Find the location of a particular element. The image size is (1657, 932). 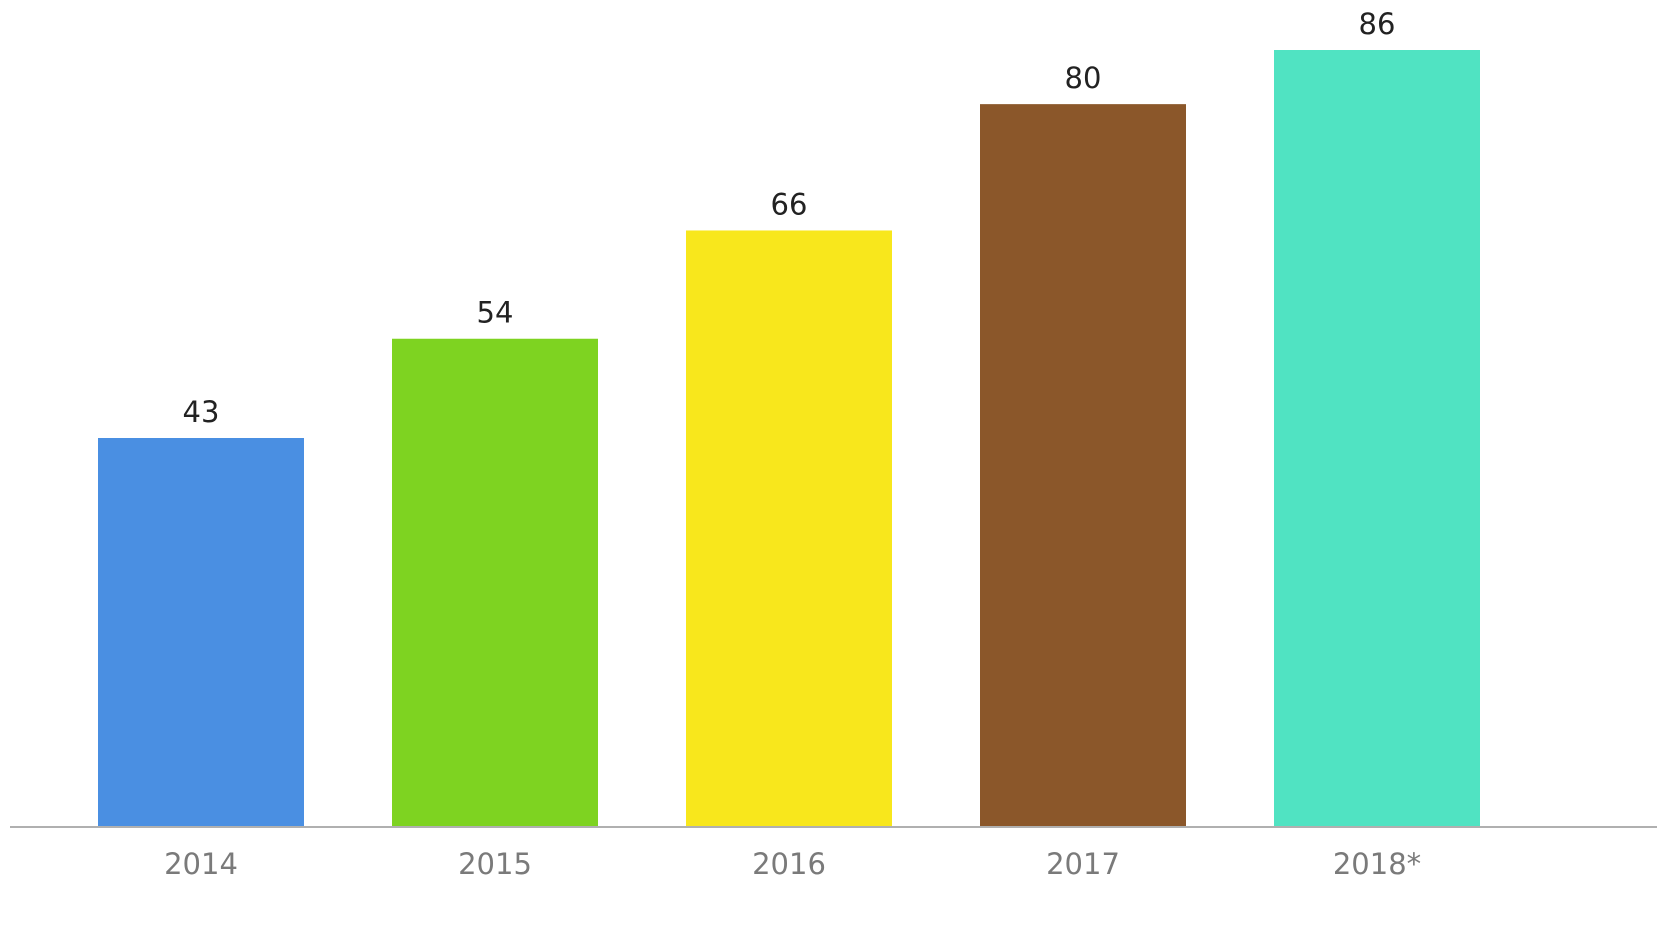

bar-2018 is located at coordinates (1377, 438).